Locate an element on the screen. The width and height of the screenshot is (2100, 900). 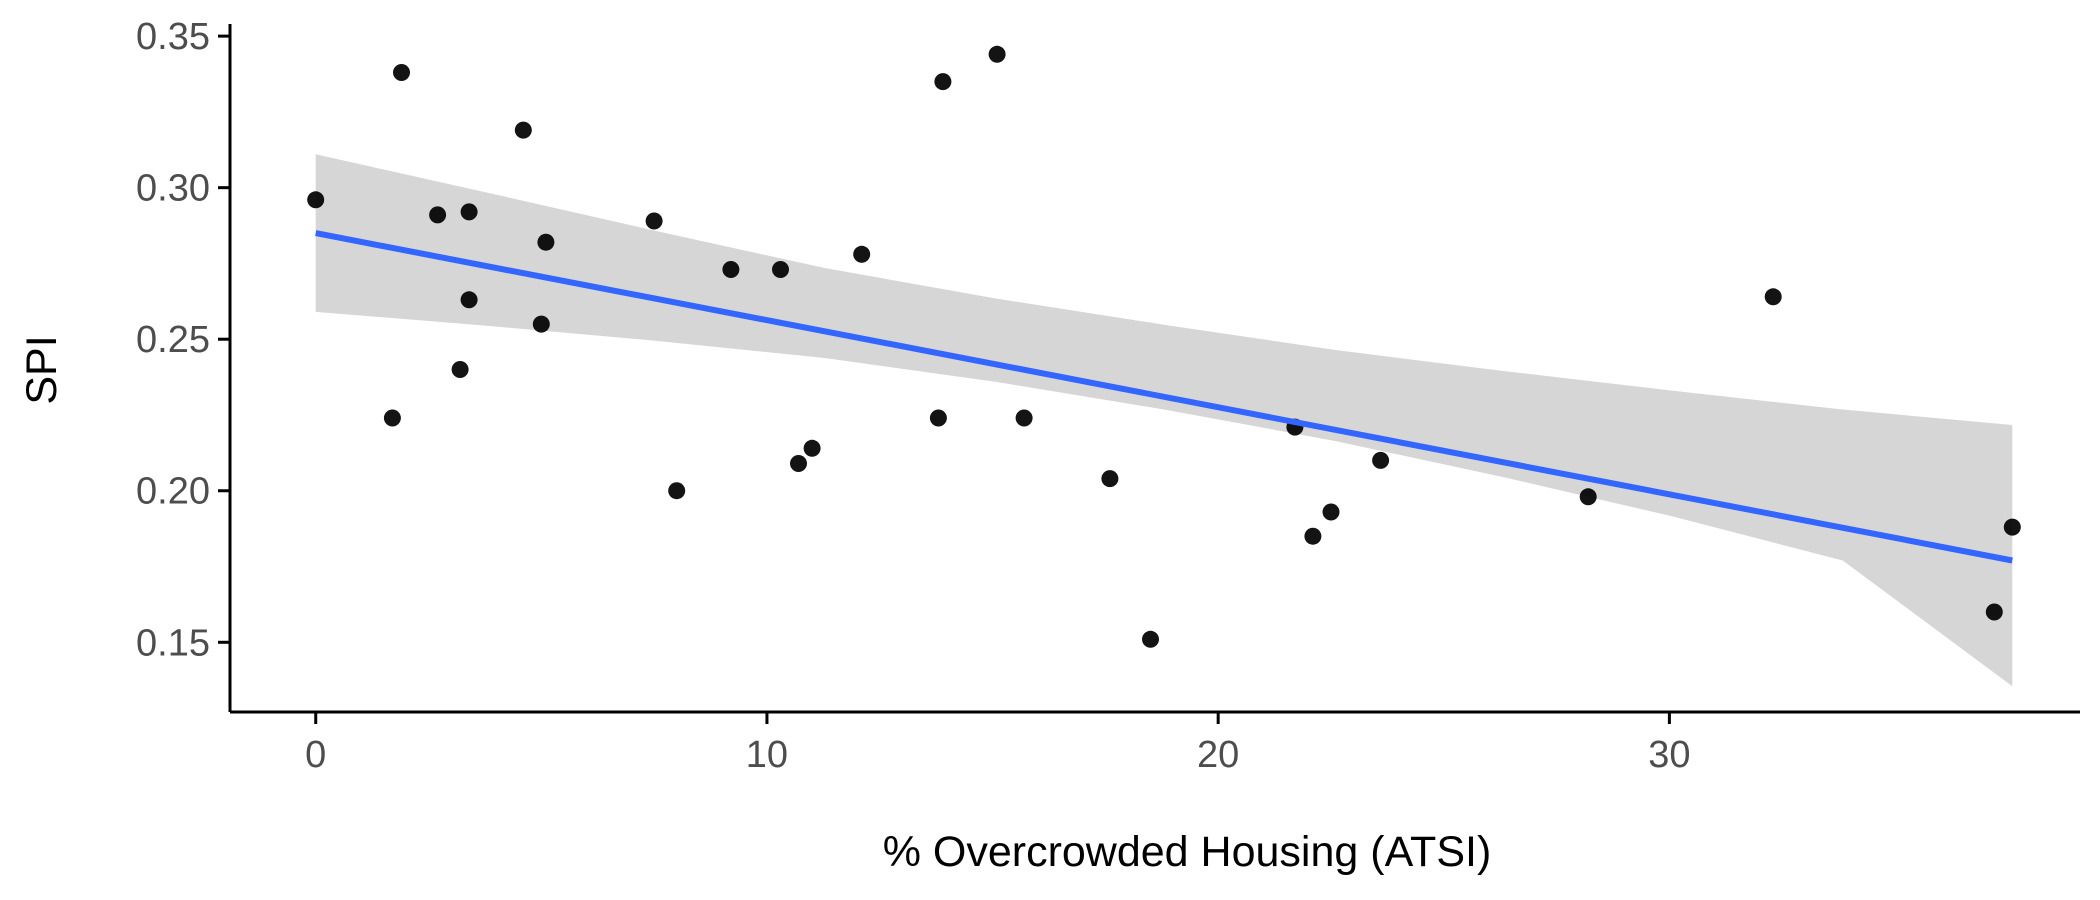
x-tick-label: 20 is located at coordinates (1218, 755).